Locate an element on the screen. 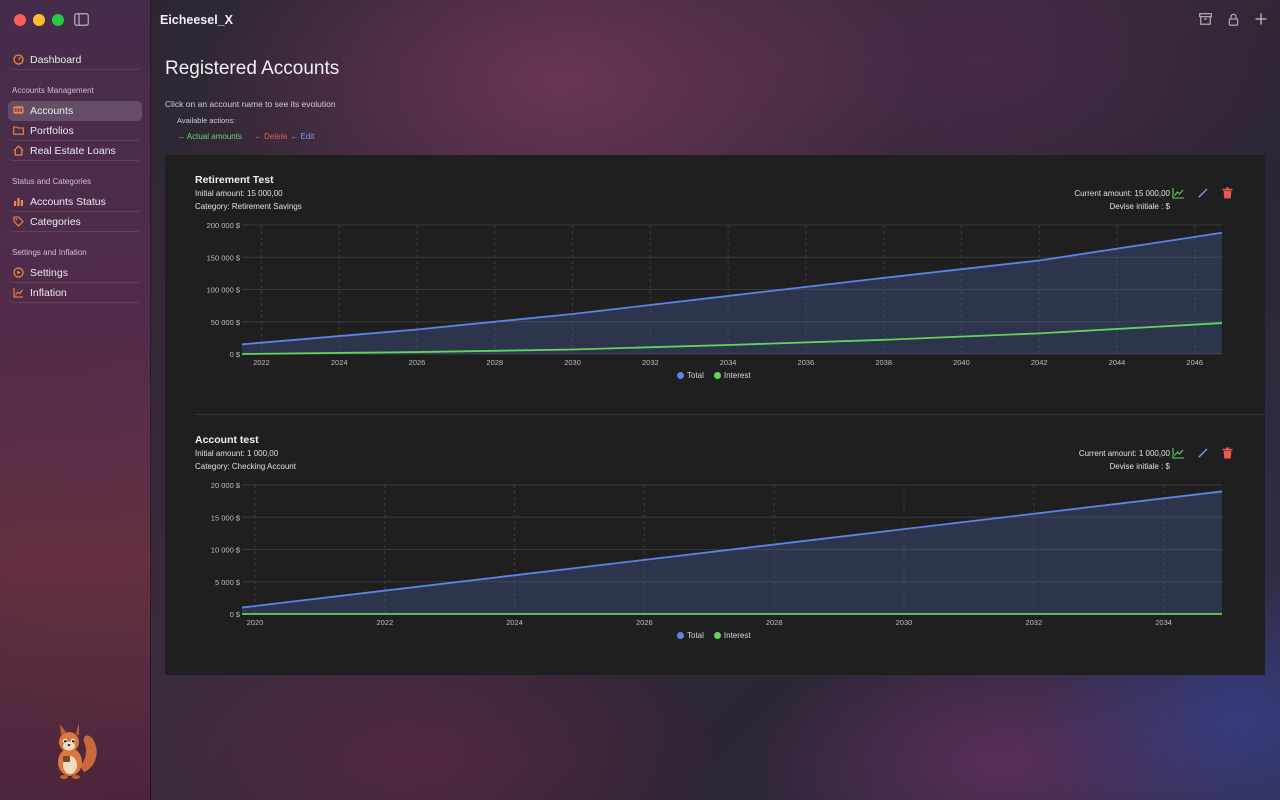 Image resolution: width=1280 pixels, height=800 pixels. sidebar-item-inflation: Inflation is located at coordinates (75, 293).